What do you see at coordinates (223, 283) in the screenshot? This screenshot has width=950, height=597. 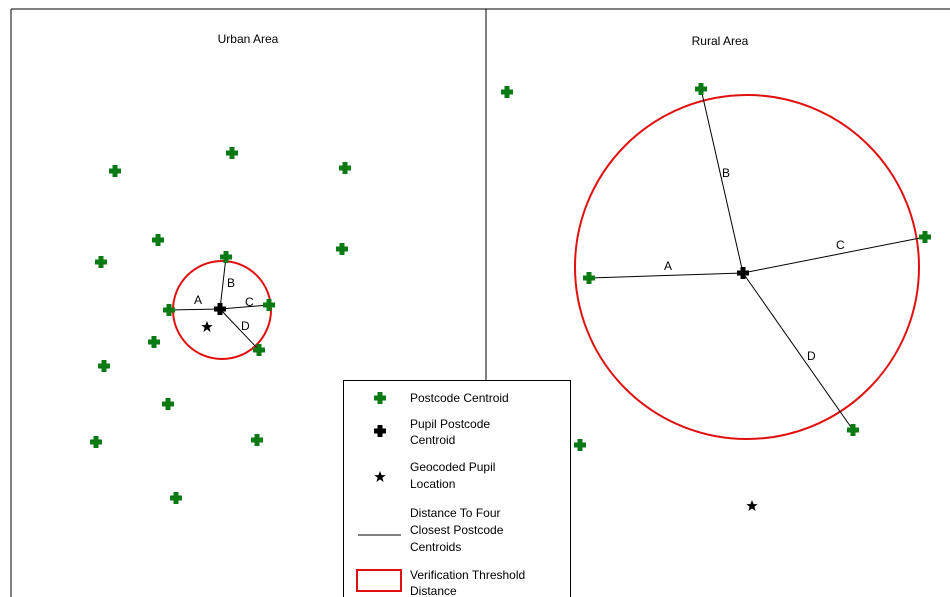 I see `urban-distance-b` at bounding box center [223, 283].